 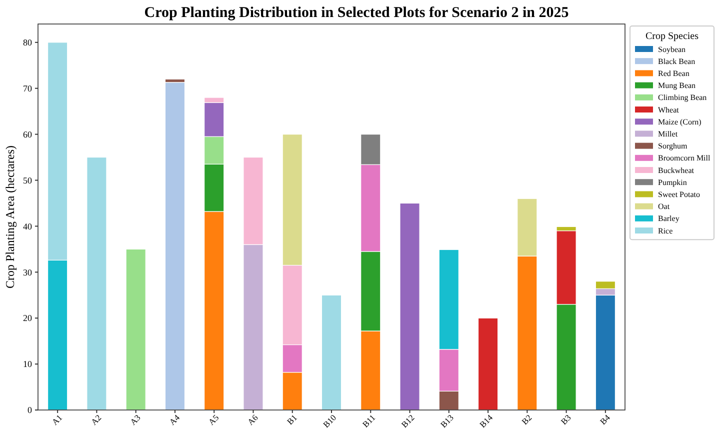 What do you see at coordinates (96, 419) in the screenshot?
I see `x-tick-label: A2` at bounding box center [96, 419].